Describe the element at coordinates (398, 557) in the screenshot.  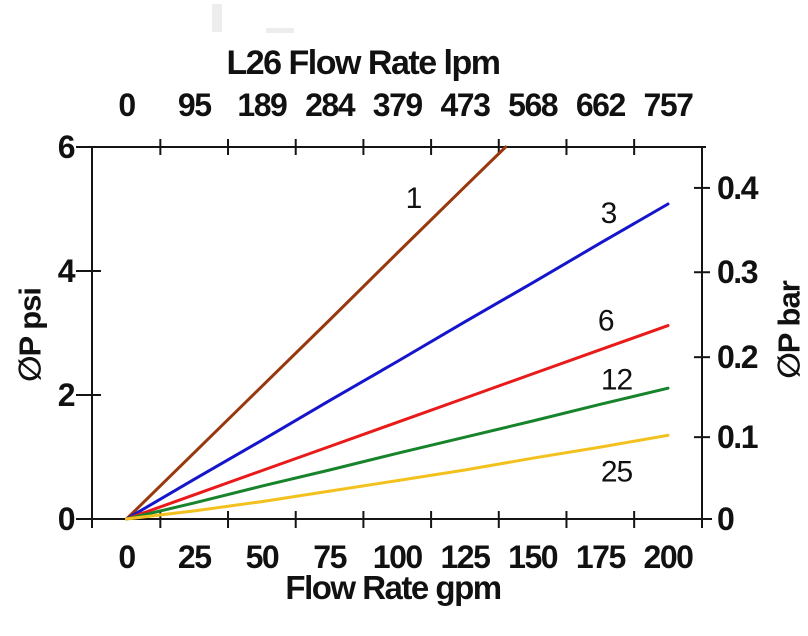
I see `x-tick-label-bottom: 100` at that location.